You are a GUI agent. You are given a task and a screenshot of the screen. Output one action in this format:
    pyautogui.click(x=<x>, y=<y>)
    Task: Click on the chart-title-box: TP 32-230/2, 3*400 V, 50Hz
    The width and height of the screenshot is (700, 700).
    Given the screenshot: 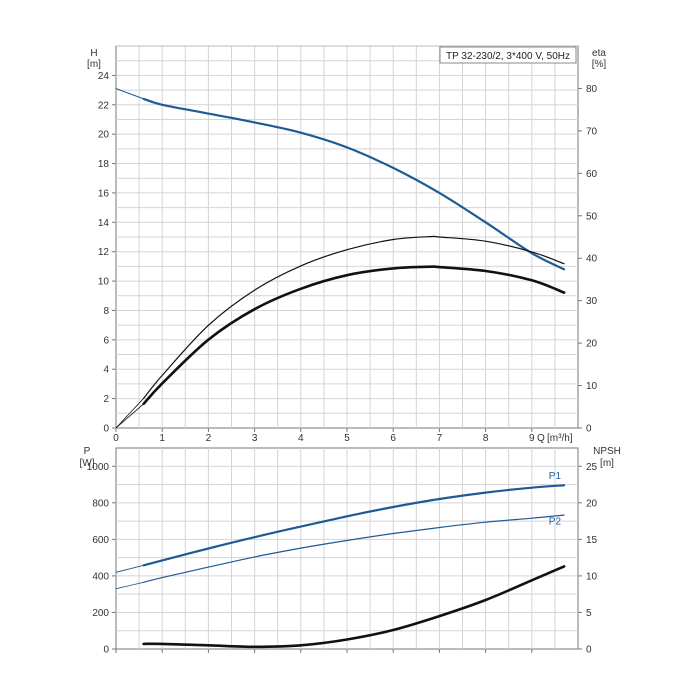 What is the action you would take?
    pyautogui.click(x=508, y=55)
    